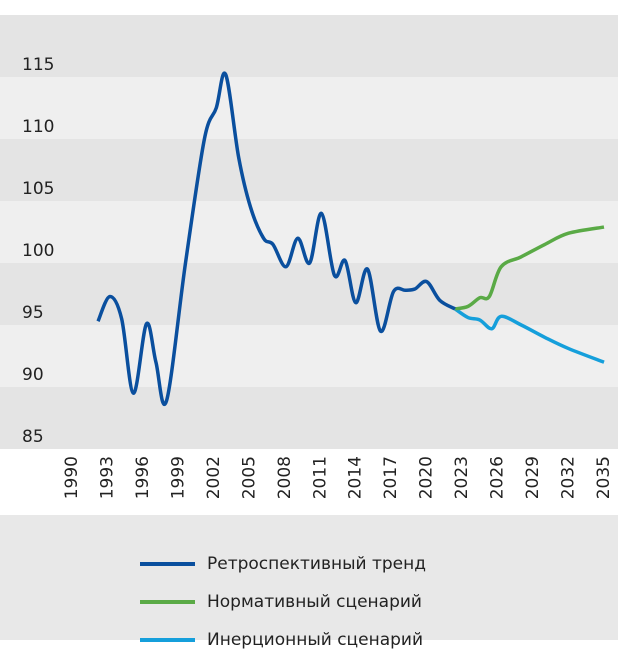  What do you see at coordinates (107, 477) in the screenshot?
I see `x-tick-label: 1993` at bounding box center [107, 477].